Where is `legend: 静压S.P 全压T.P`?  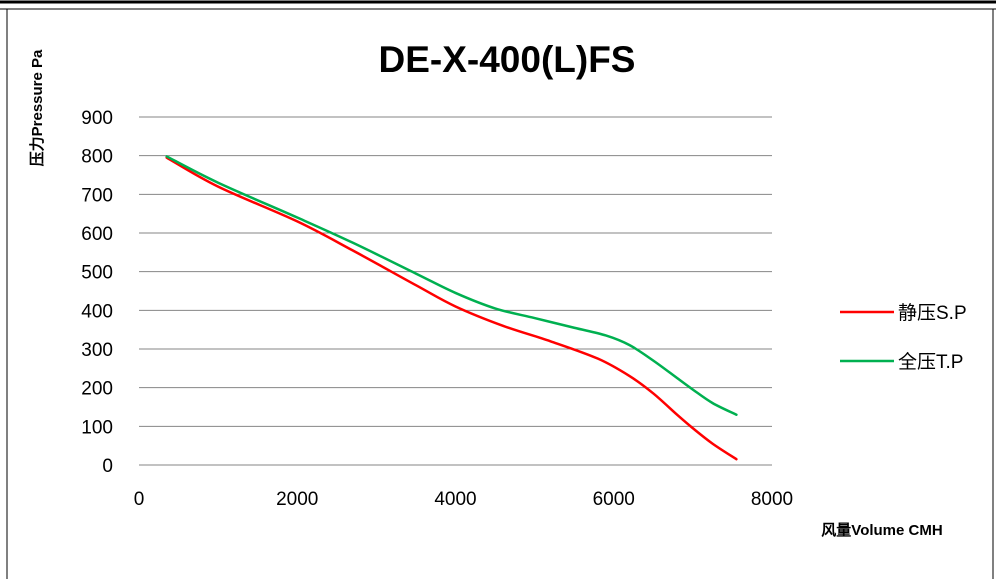
legend: 静压S.P 全压T.P is located at coordinates (903, 337).